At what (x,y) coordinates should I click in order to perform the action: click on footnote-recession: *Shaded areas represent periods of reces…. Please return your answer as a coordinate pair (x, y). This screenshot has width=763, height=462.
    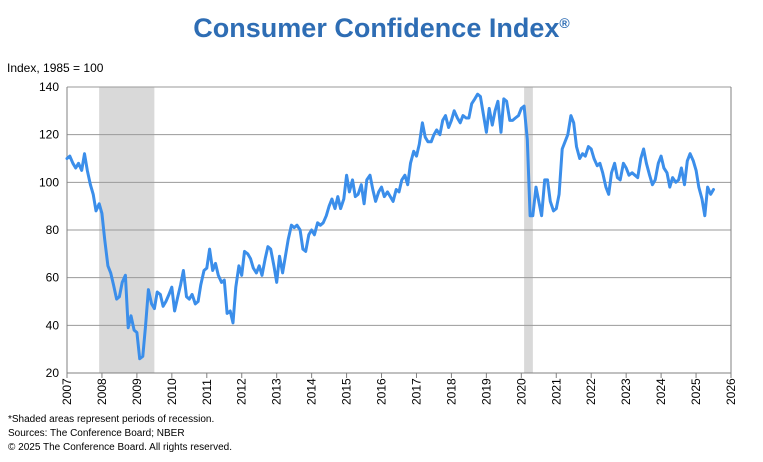
    Looking at the image, I should click on (111, 419).